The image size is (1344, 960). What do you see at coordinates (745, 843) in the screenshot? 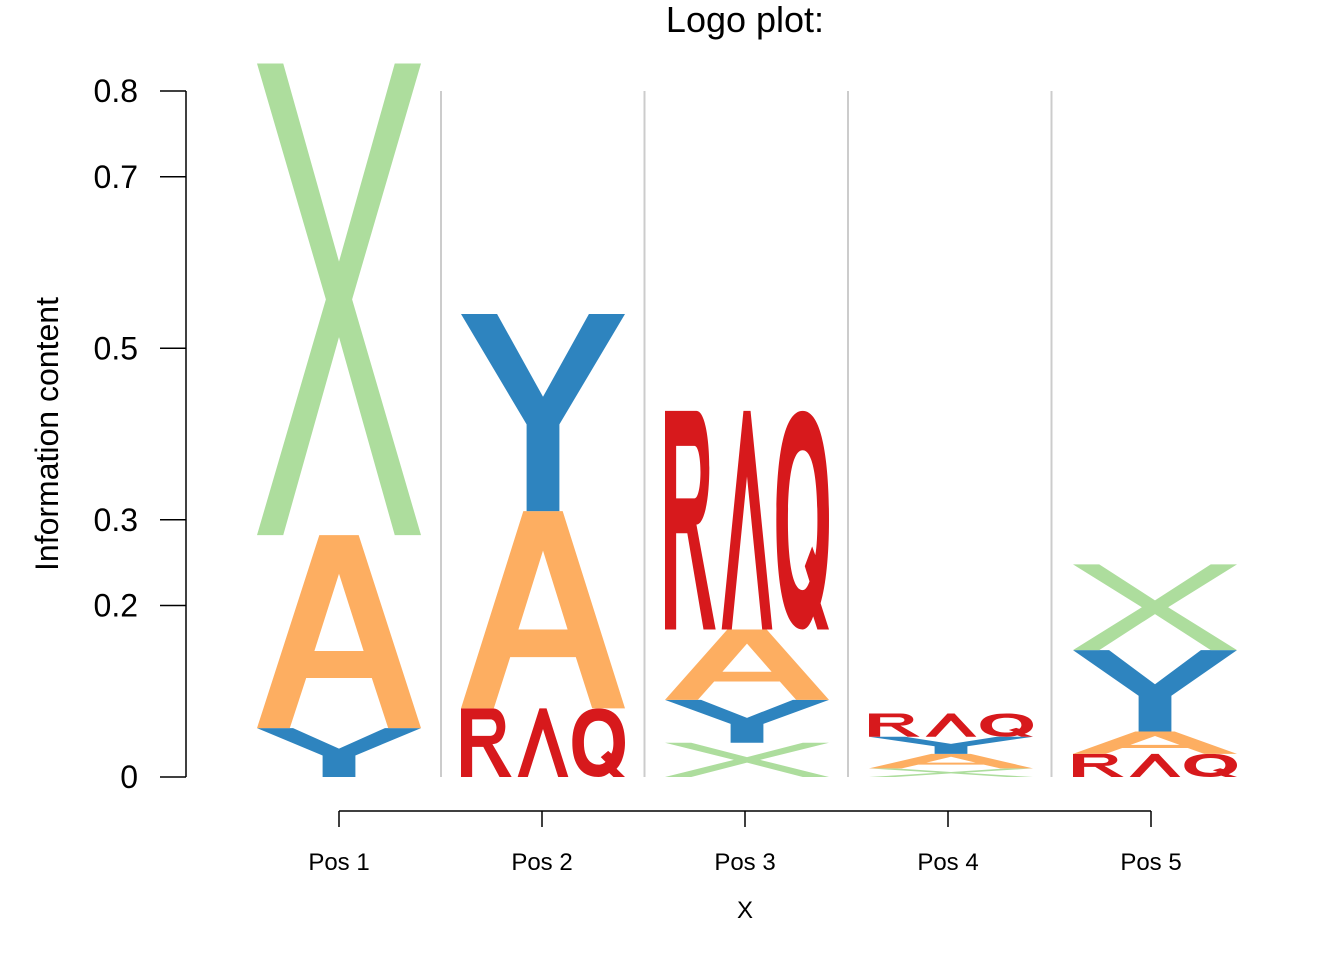
I see `x-axis: Pos 1 Pos 2 Pos 3 Pos 4 Pos 5` at bounding box center [745, 843].